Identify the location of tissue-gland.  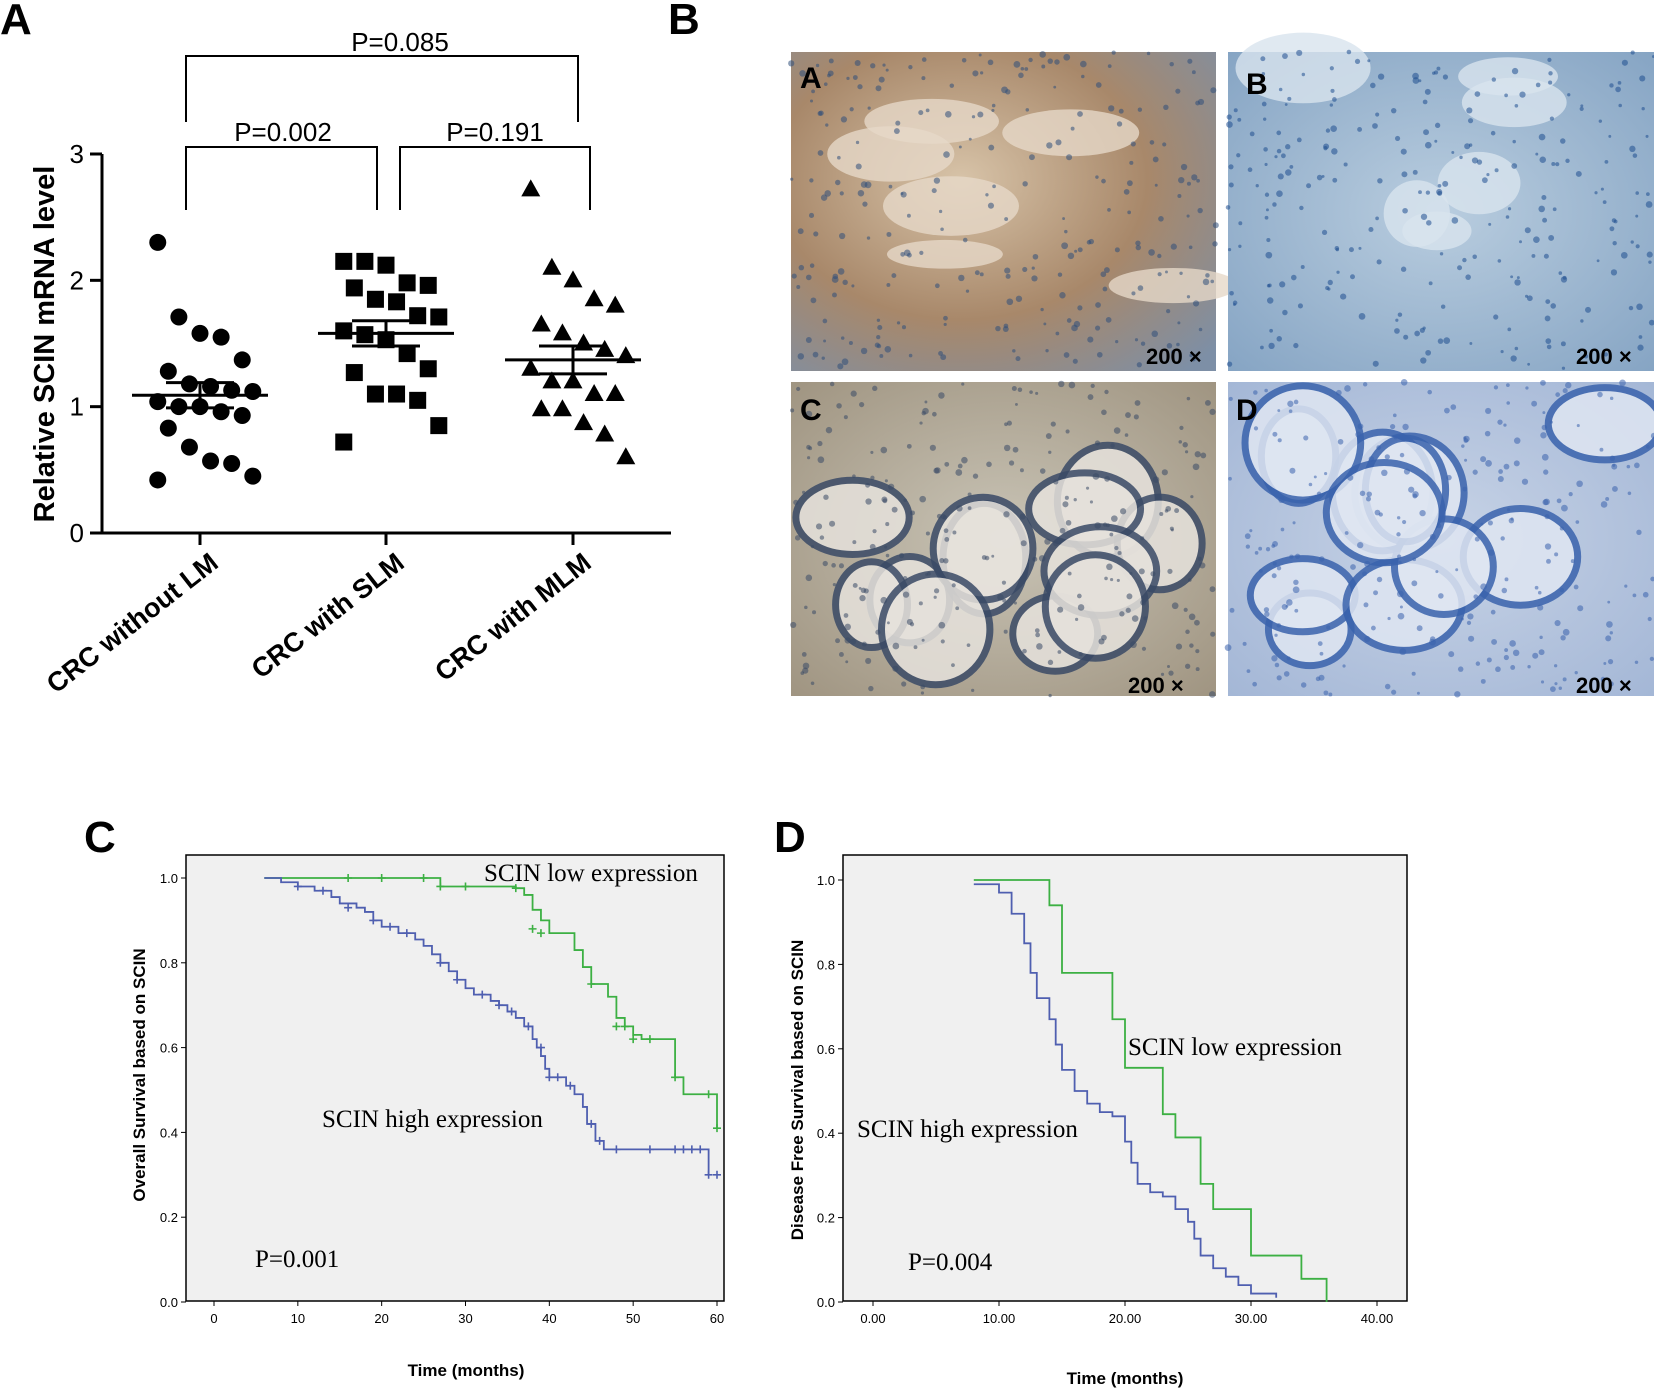
(1599, 424).